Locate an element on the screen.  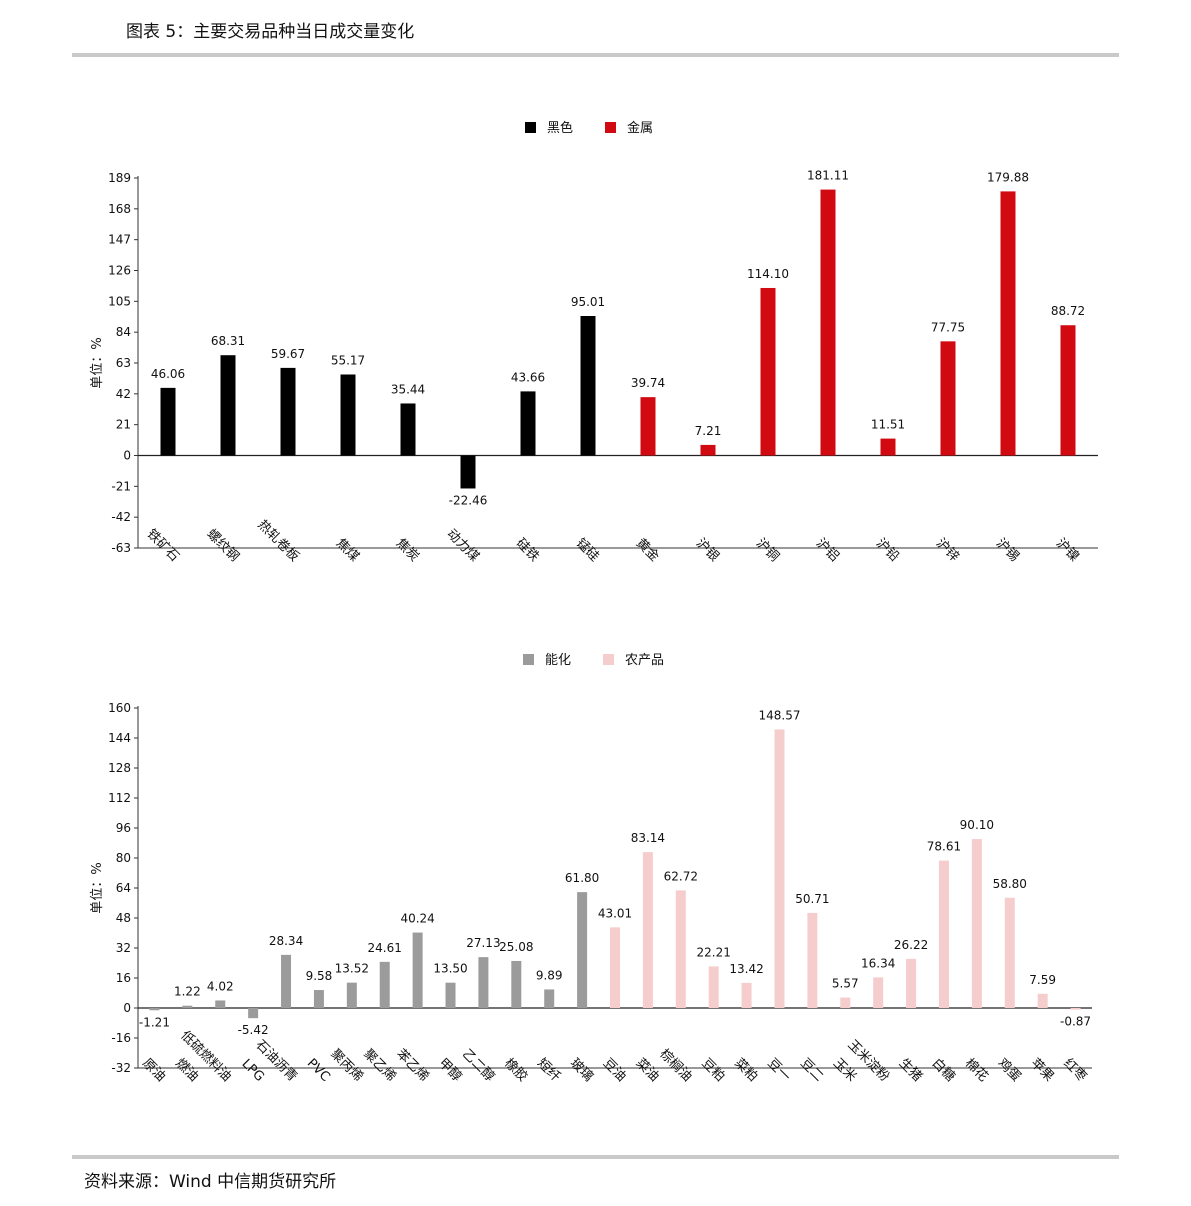
x-tick-label: 生猪 is located at coordinates (910, 1070).